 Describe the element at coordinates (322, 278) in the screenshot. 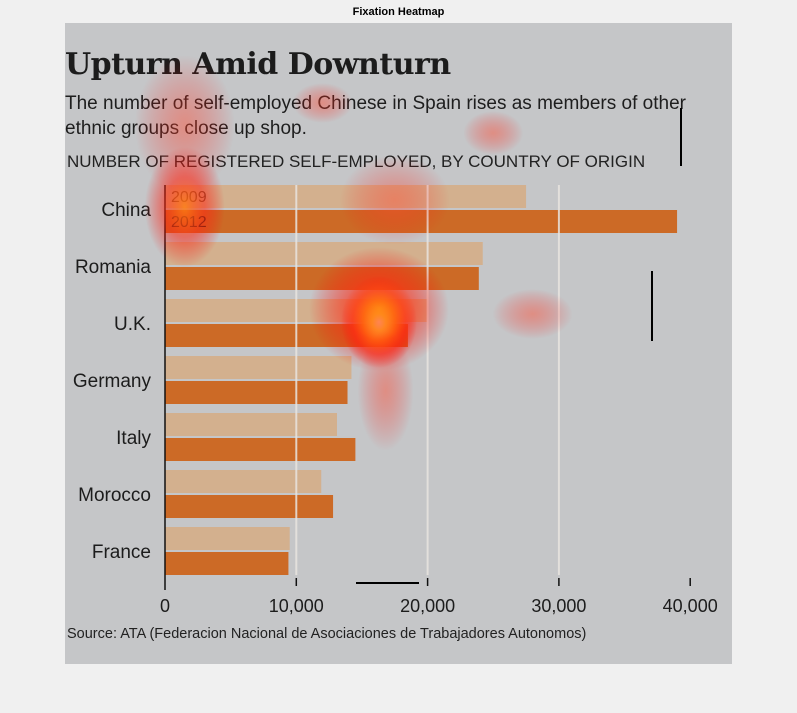

I see `bar-2012-romania` at that location.